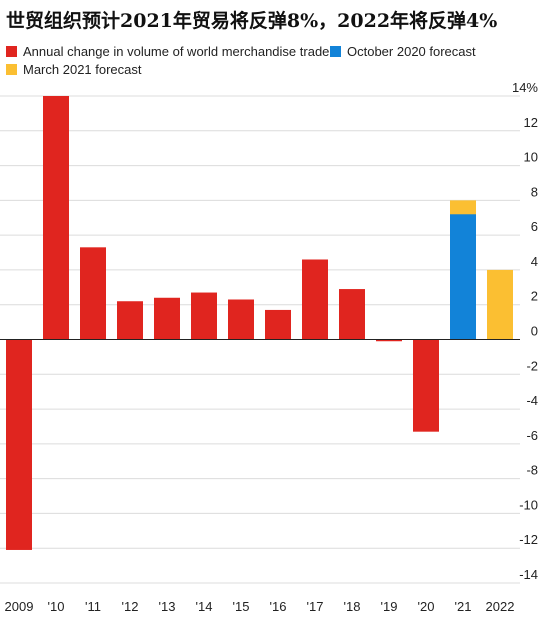  What do you see at coordinates (335, 51) in the screenshot?
I see `legend-swatch-blue` at bounding box center [335, 51].